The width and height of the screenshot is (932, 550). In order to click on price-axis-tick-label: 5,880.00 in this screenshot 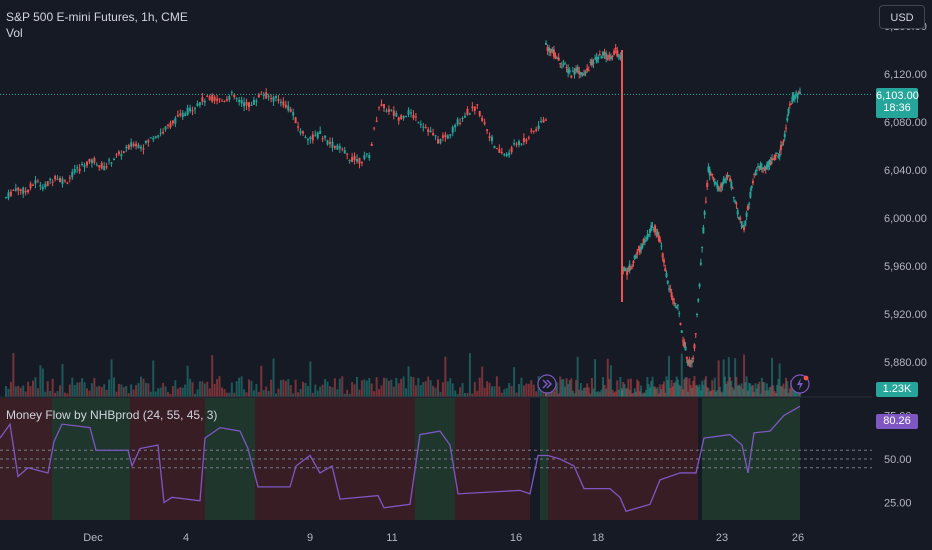, I will do `click(905, 363)`.